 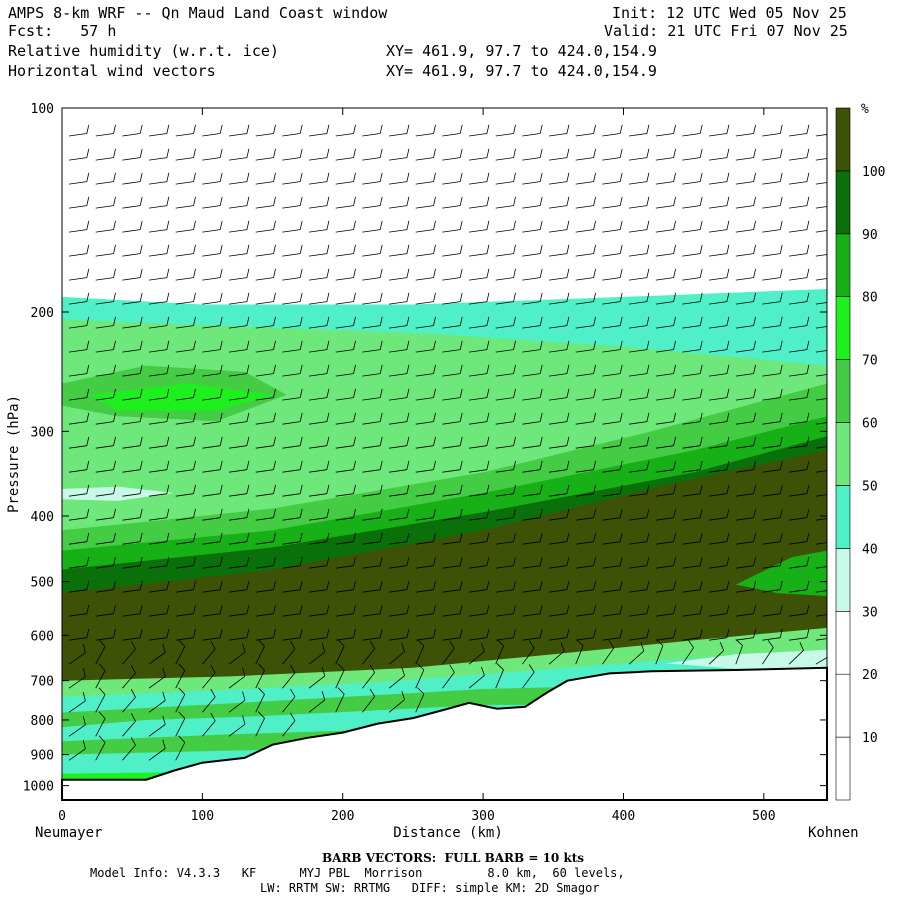 I want to click on colorbar-label: 50, so click(x=870, y=487).